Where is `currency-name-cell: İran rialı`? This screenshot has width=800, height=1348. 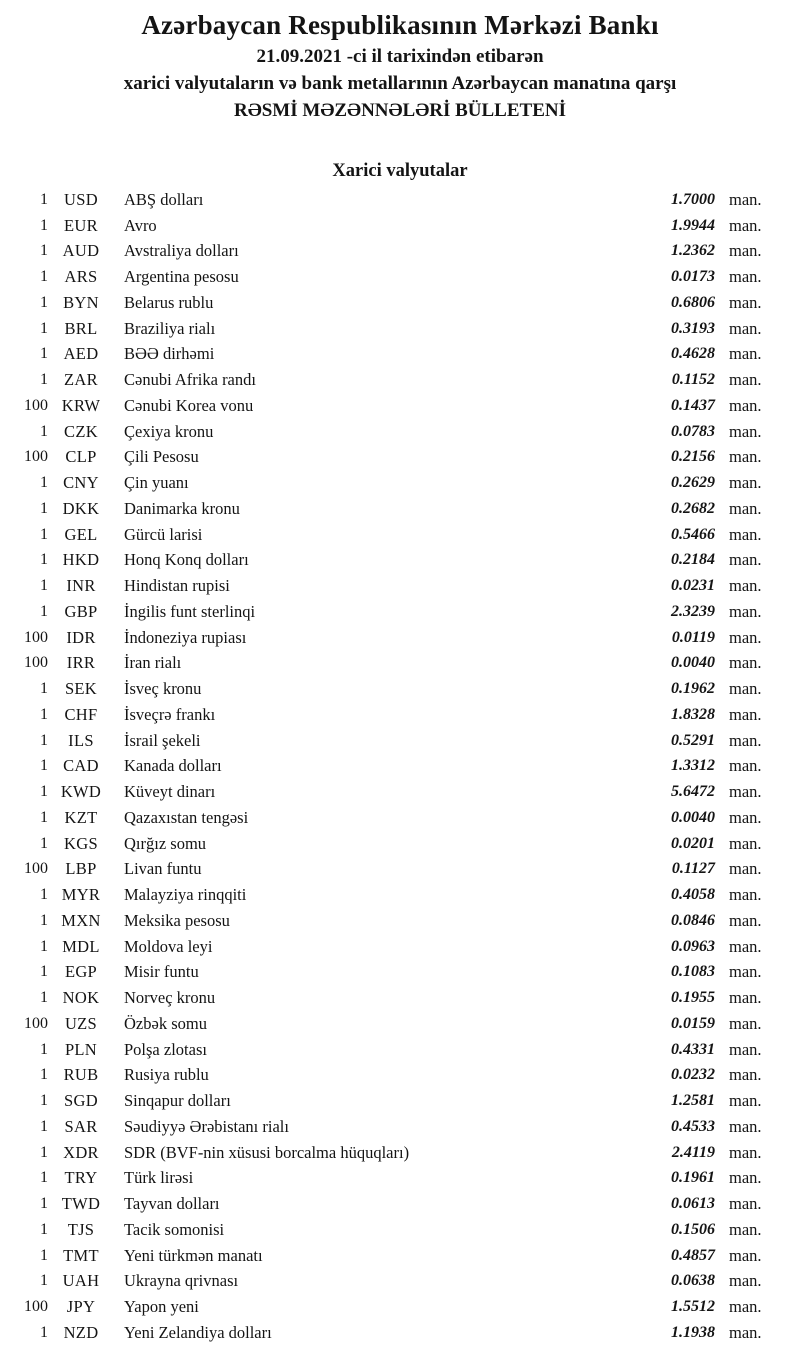
currency-name-cell: İran rialı is located at coordinates (153, 663).